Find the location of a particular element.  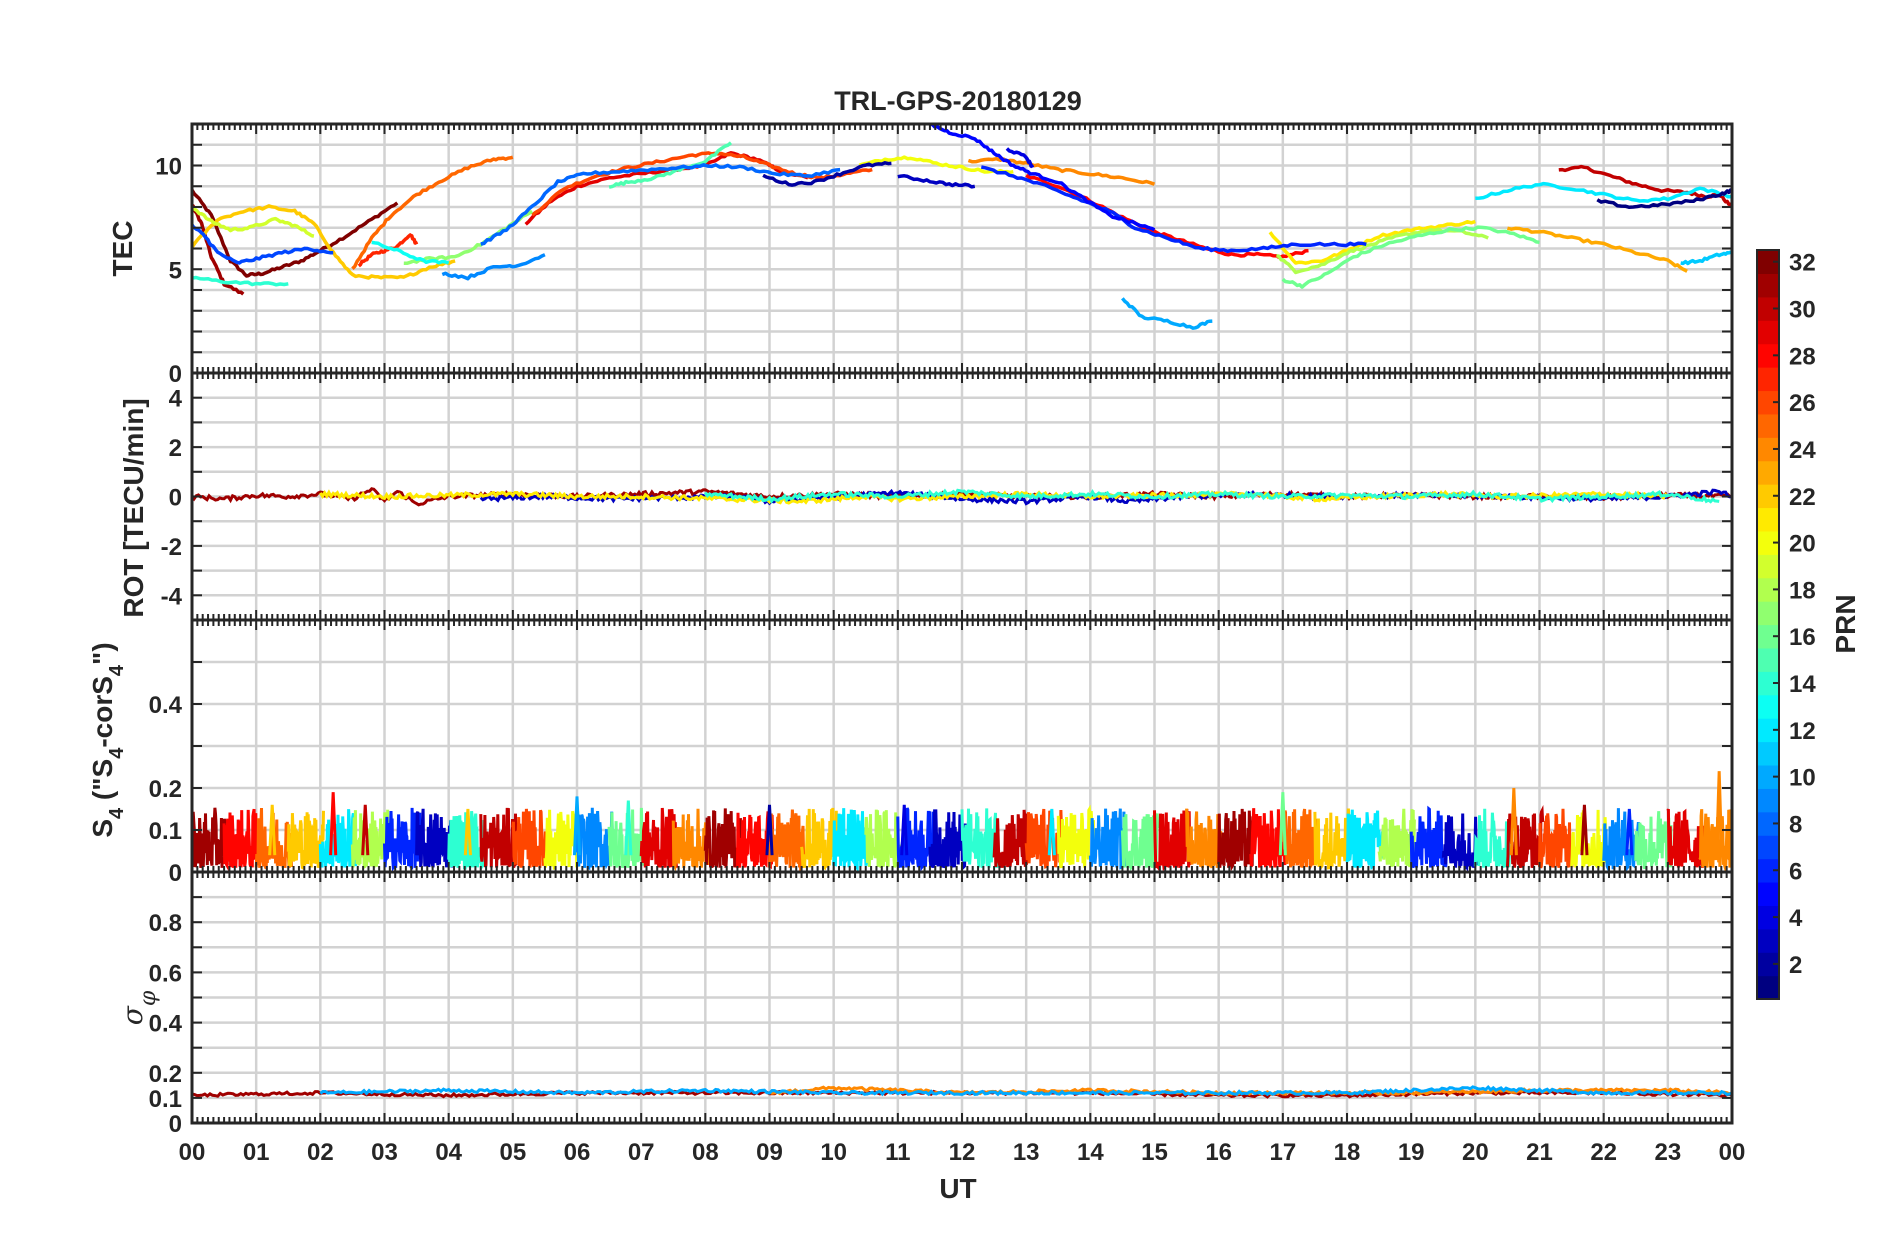

x-axis-title: UT is located at coordinates (957, 1188).